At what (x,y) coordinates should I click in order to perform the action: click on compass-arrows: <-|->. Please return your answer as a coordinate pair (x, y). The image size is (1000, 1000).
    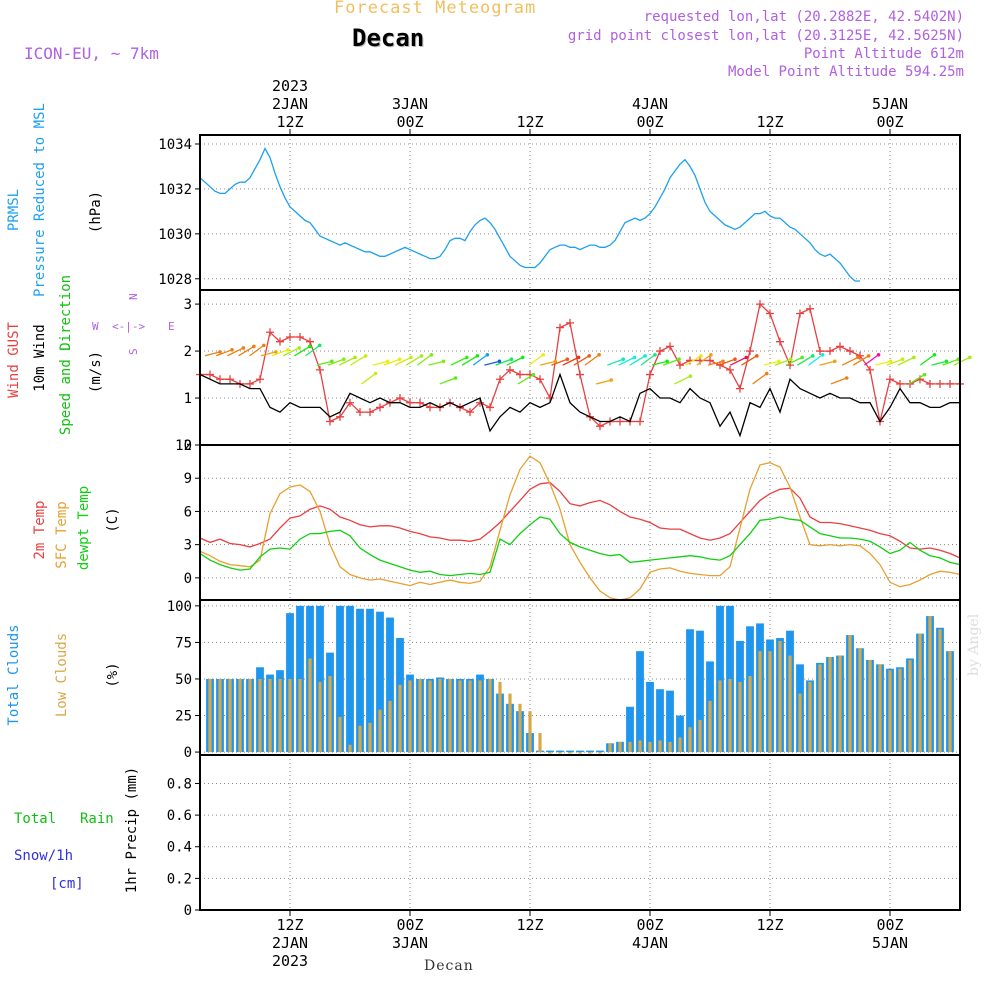
    Looking at the image, I should click on (128, 326).